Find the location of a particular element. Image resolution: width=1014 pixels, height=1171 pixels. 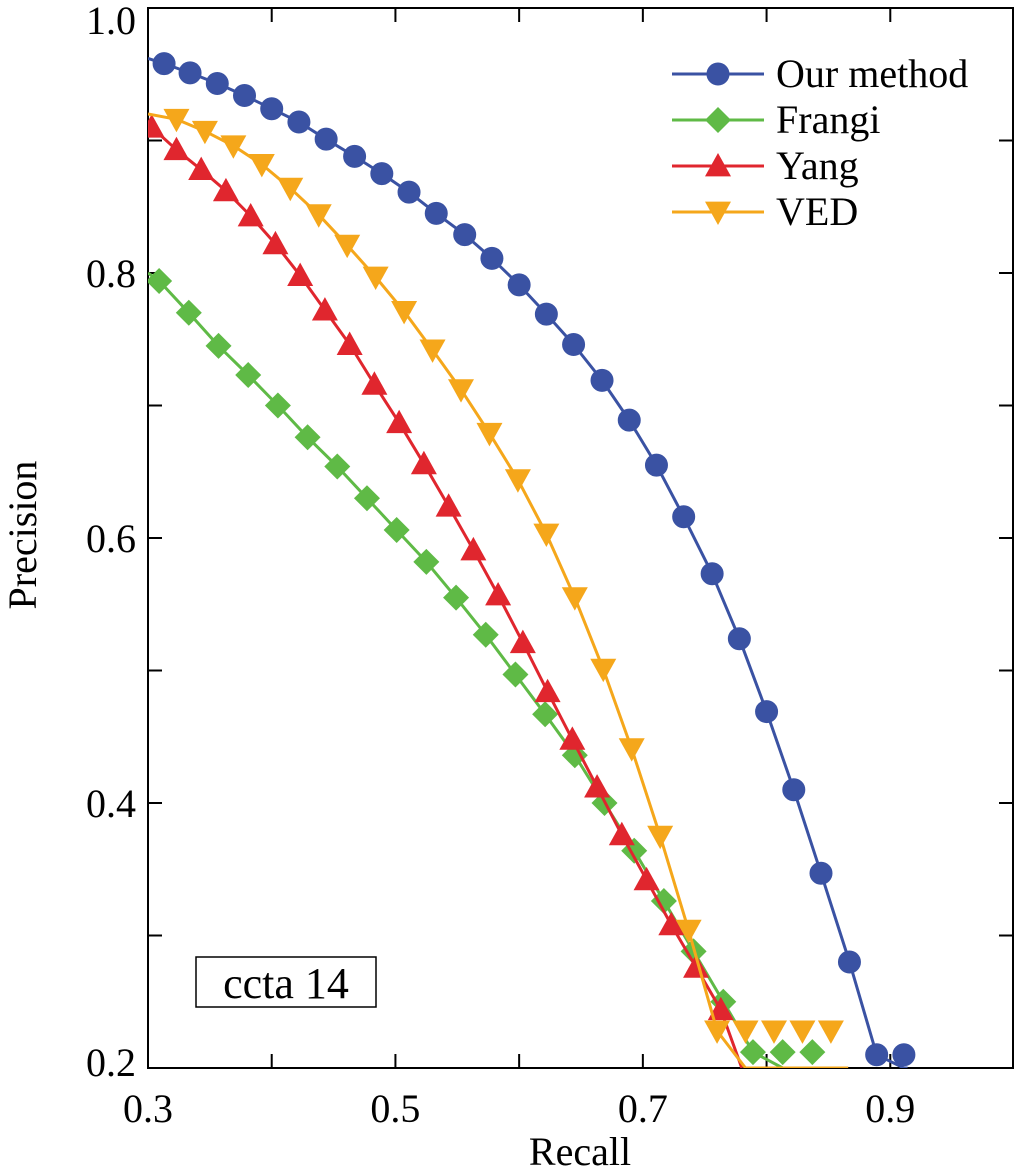

y-tick-label: 1.0 is located at coordinates (111, 21).